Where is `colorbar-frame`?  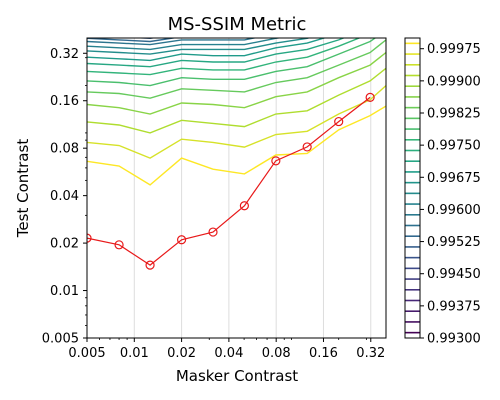
colorbar-frame is located at coordinates (412, 188).